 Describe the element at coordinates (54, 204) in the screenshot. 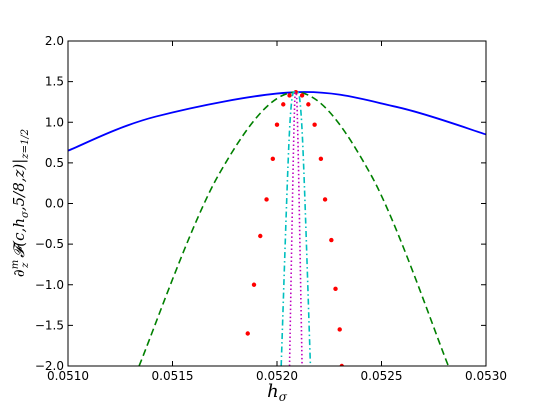

I see `y-tick-label: 0.0` at that location.